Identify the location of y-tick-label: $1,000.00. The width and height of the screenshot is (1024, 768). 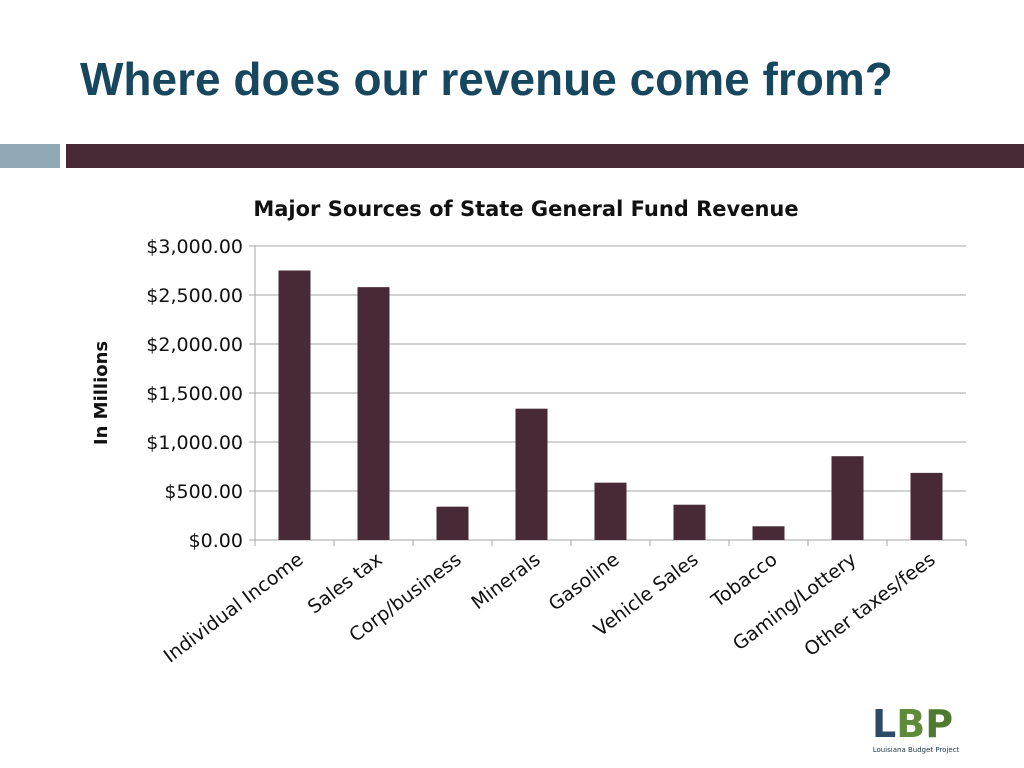
(194, 443).